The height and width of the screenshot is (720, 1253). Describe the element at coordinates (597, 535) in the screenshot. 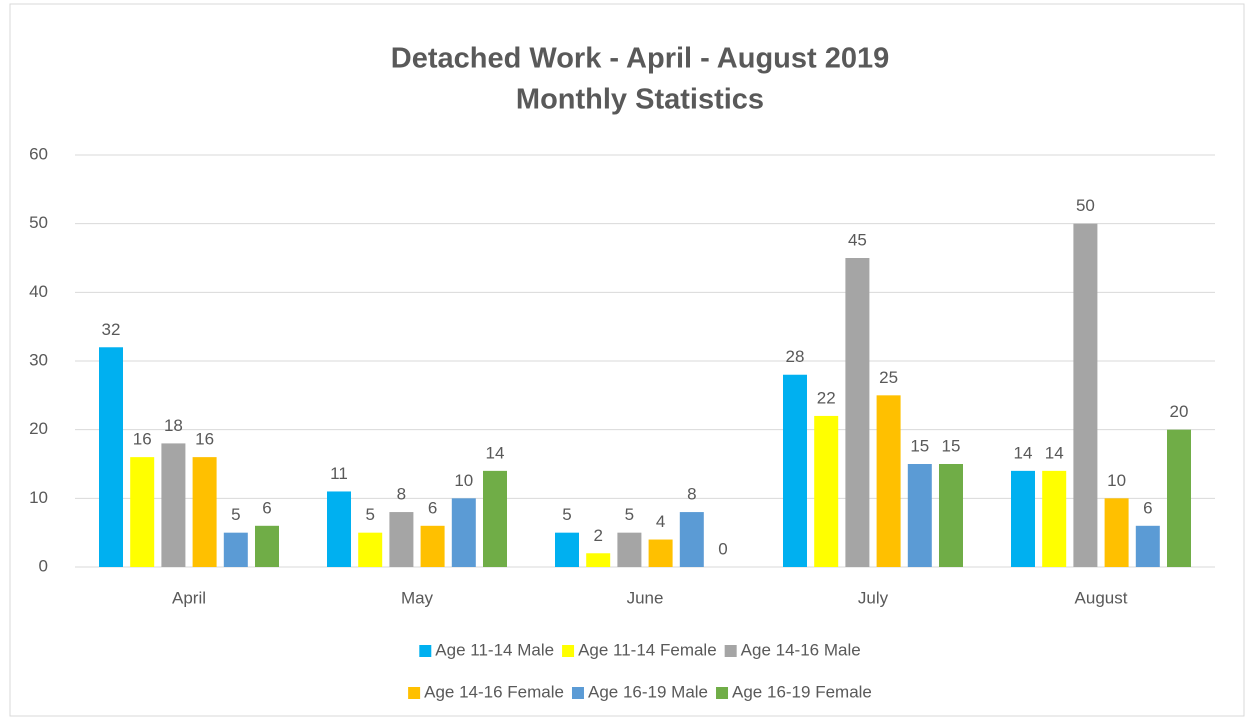

I see `data-label: 2` at that location.